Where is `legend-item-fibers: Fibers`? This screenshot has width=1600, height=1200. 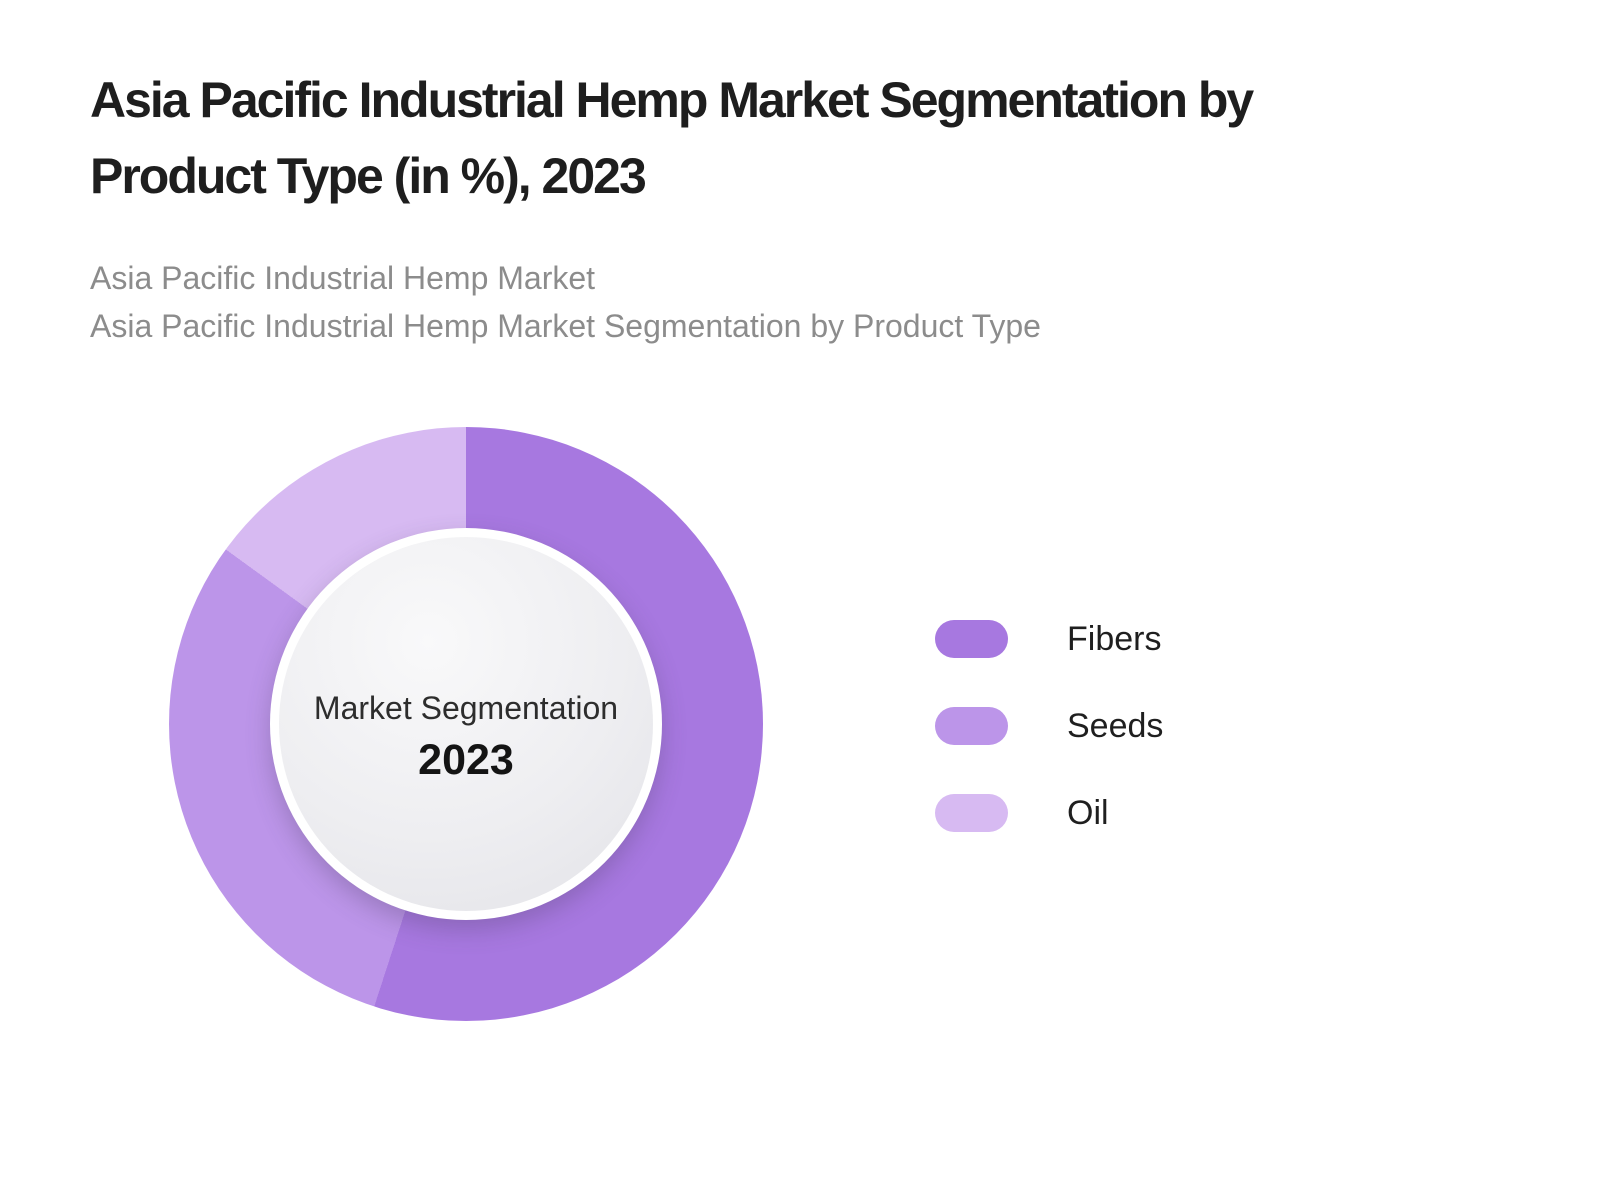 legend-item-fibers: Fibers is located at coordinates (1049, 639).